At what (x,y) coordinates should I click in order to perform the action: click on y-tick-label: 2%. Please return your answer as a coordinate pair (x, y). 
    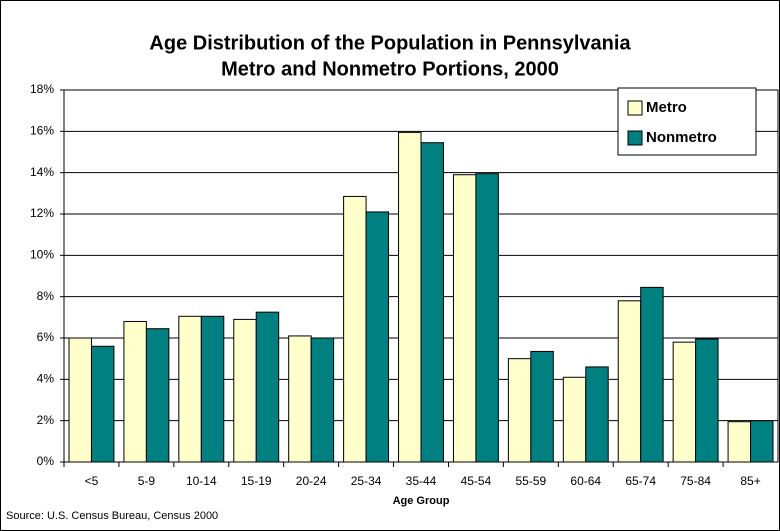
    Looking at the image, I should click on (46, 420).